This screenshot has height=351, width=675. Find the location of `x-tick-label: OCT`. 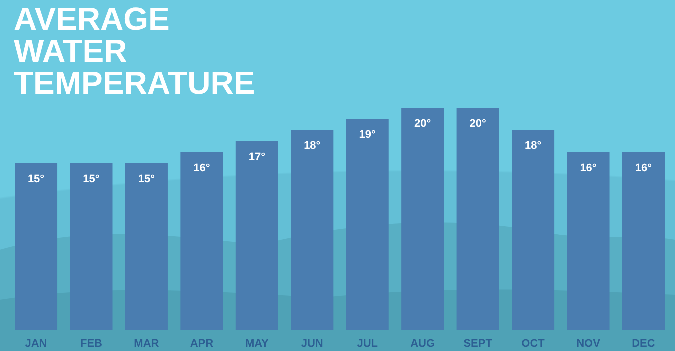

x-tick-label: OCT is located at coordinates (534, 344).